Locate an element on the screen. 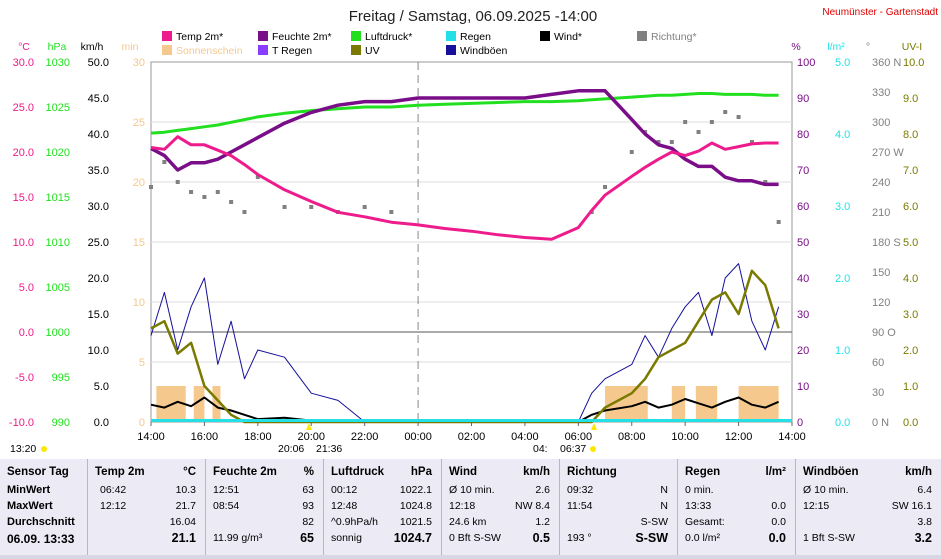  axis-unit: UV-I is located at coordinates (912, 47).